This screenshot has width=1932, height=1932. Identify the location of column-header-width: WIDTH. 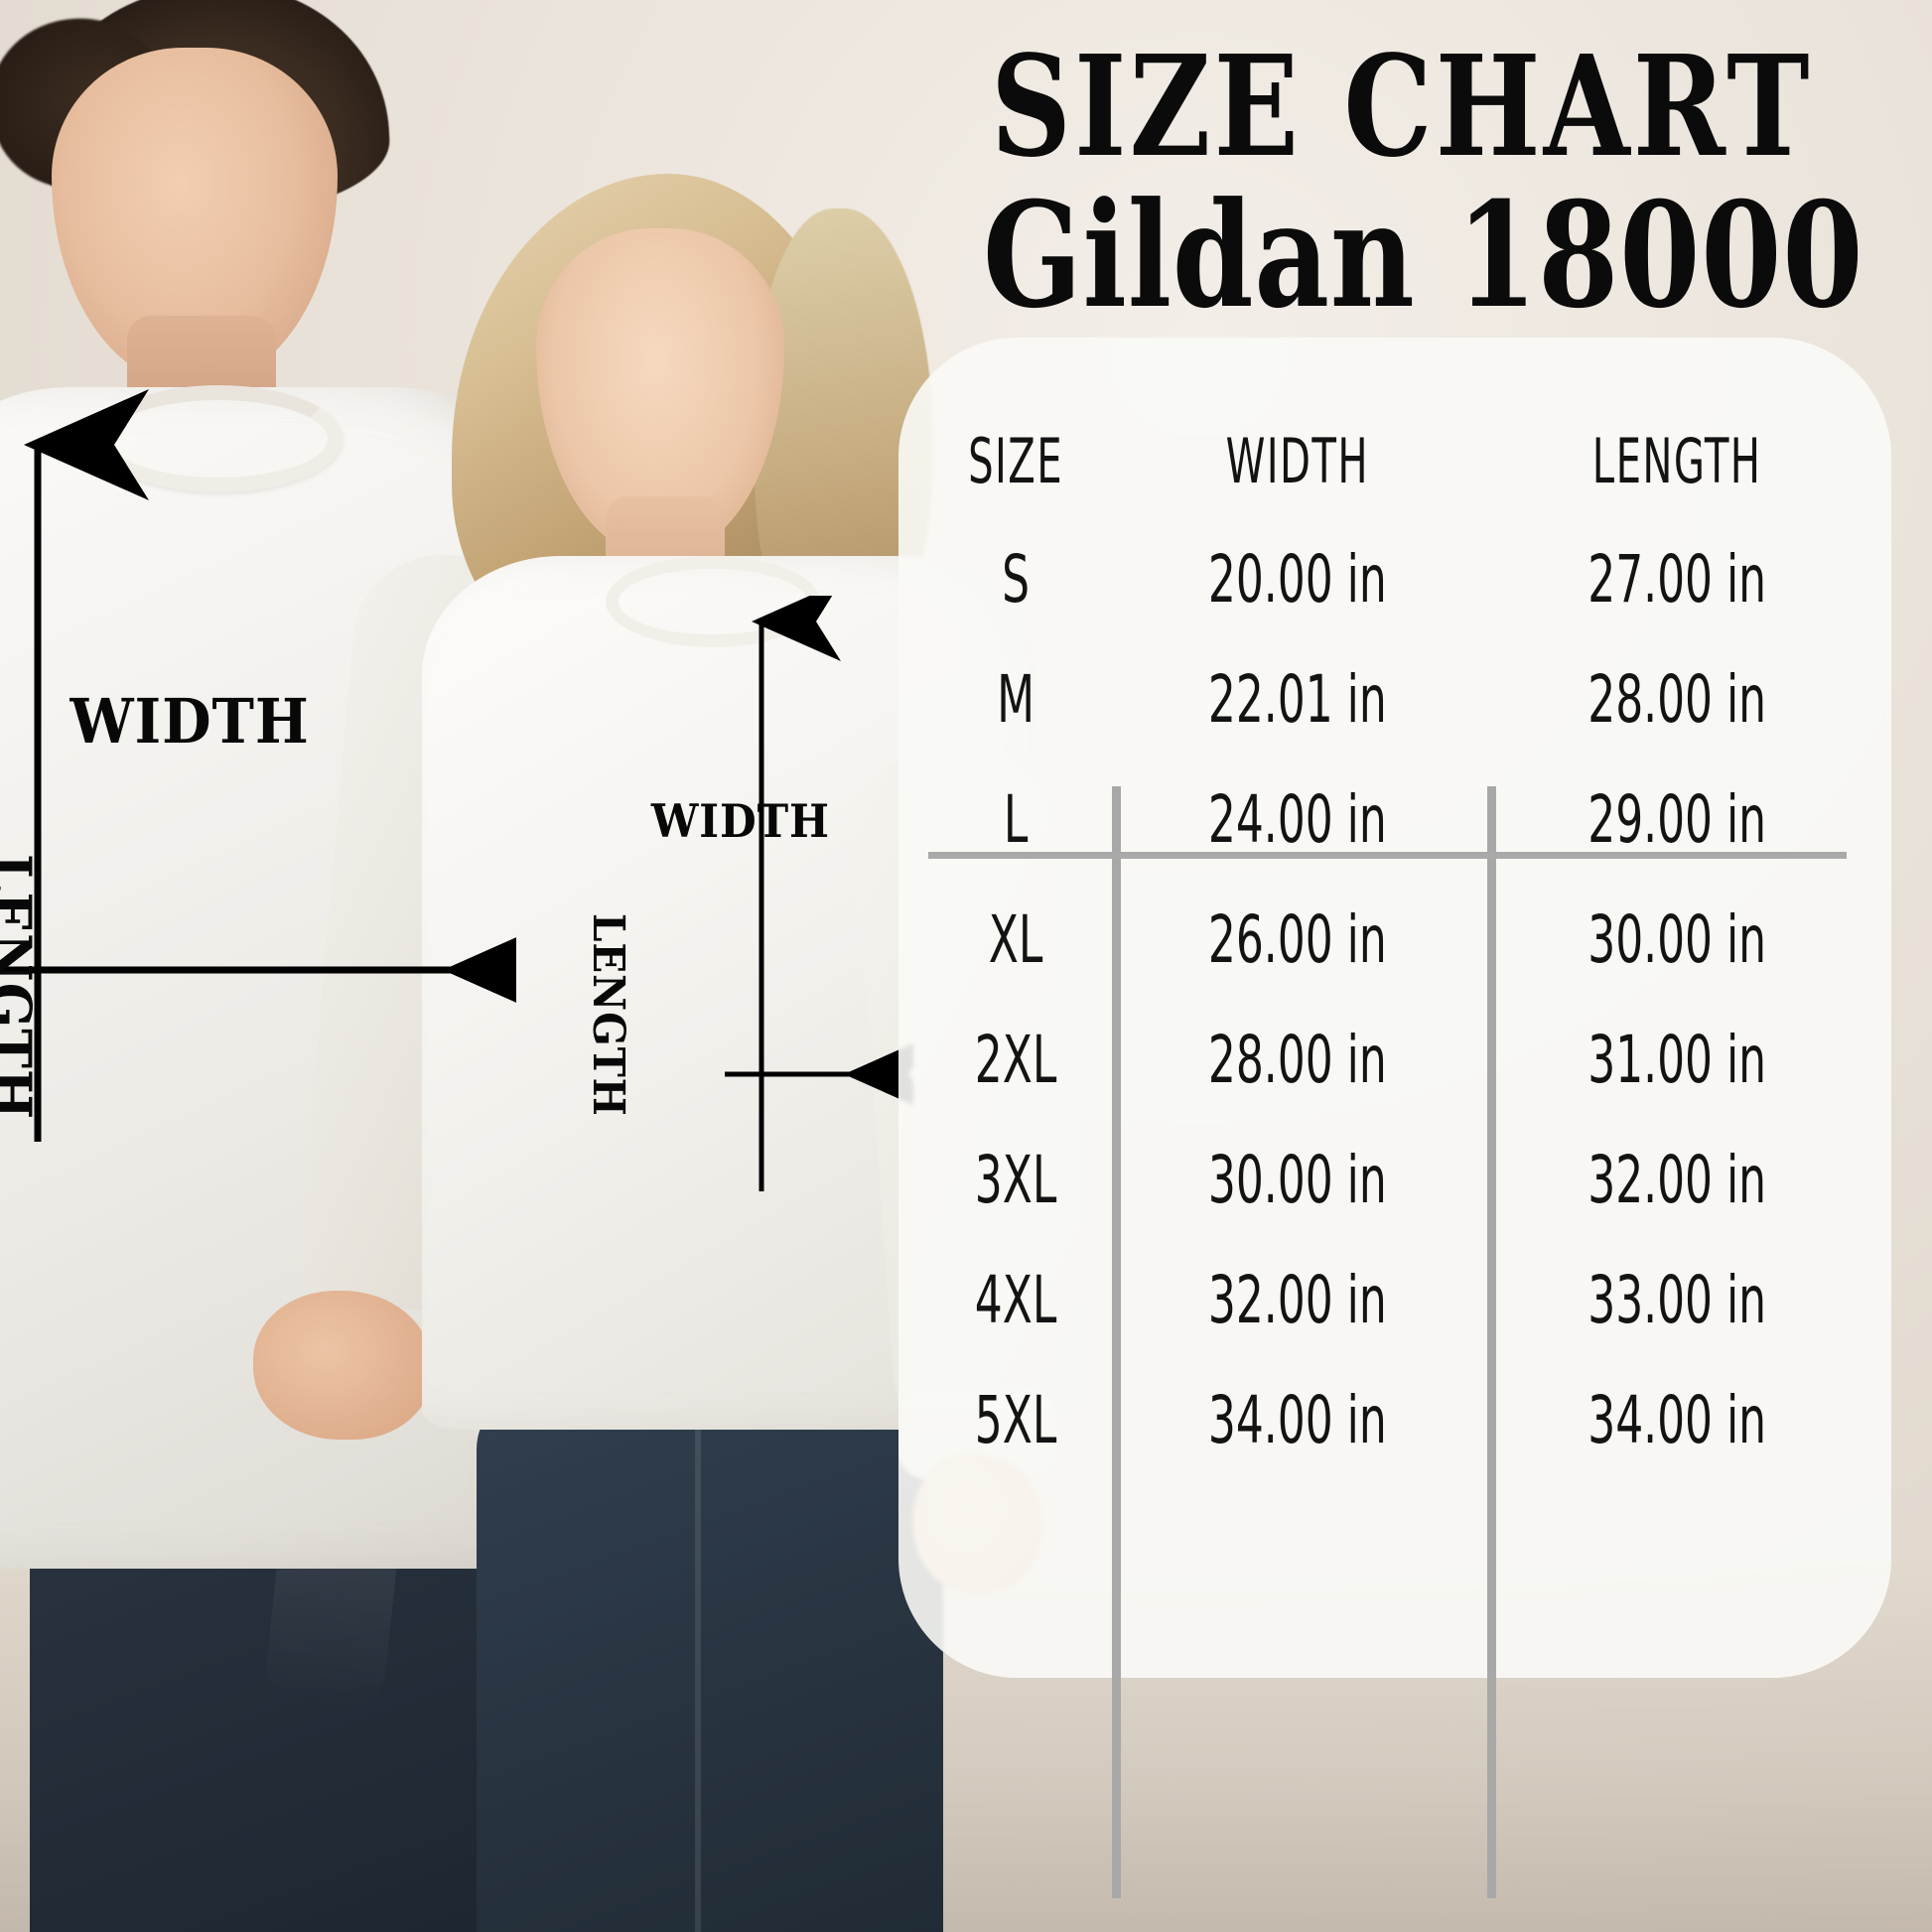
(1297, 461).